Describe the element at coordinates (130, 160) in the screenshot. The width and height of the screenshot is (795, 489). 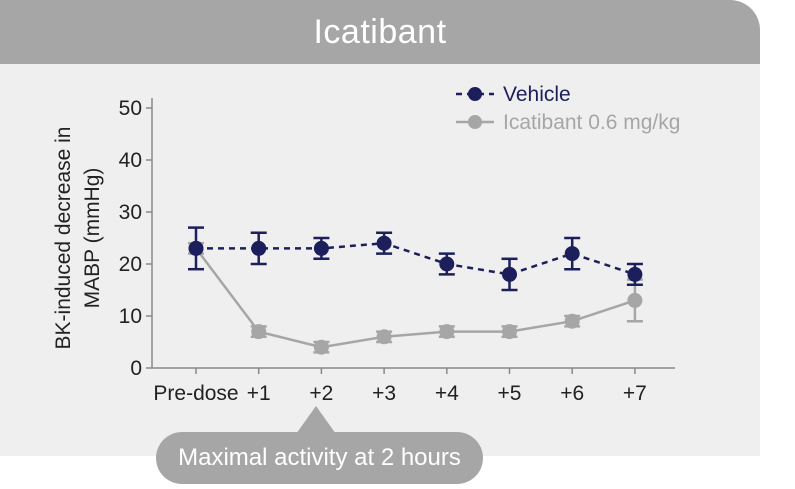
I see `y-tick-label: 40` at that location.